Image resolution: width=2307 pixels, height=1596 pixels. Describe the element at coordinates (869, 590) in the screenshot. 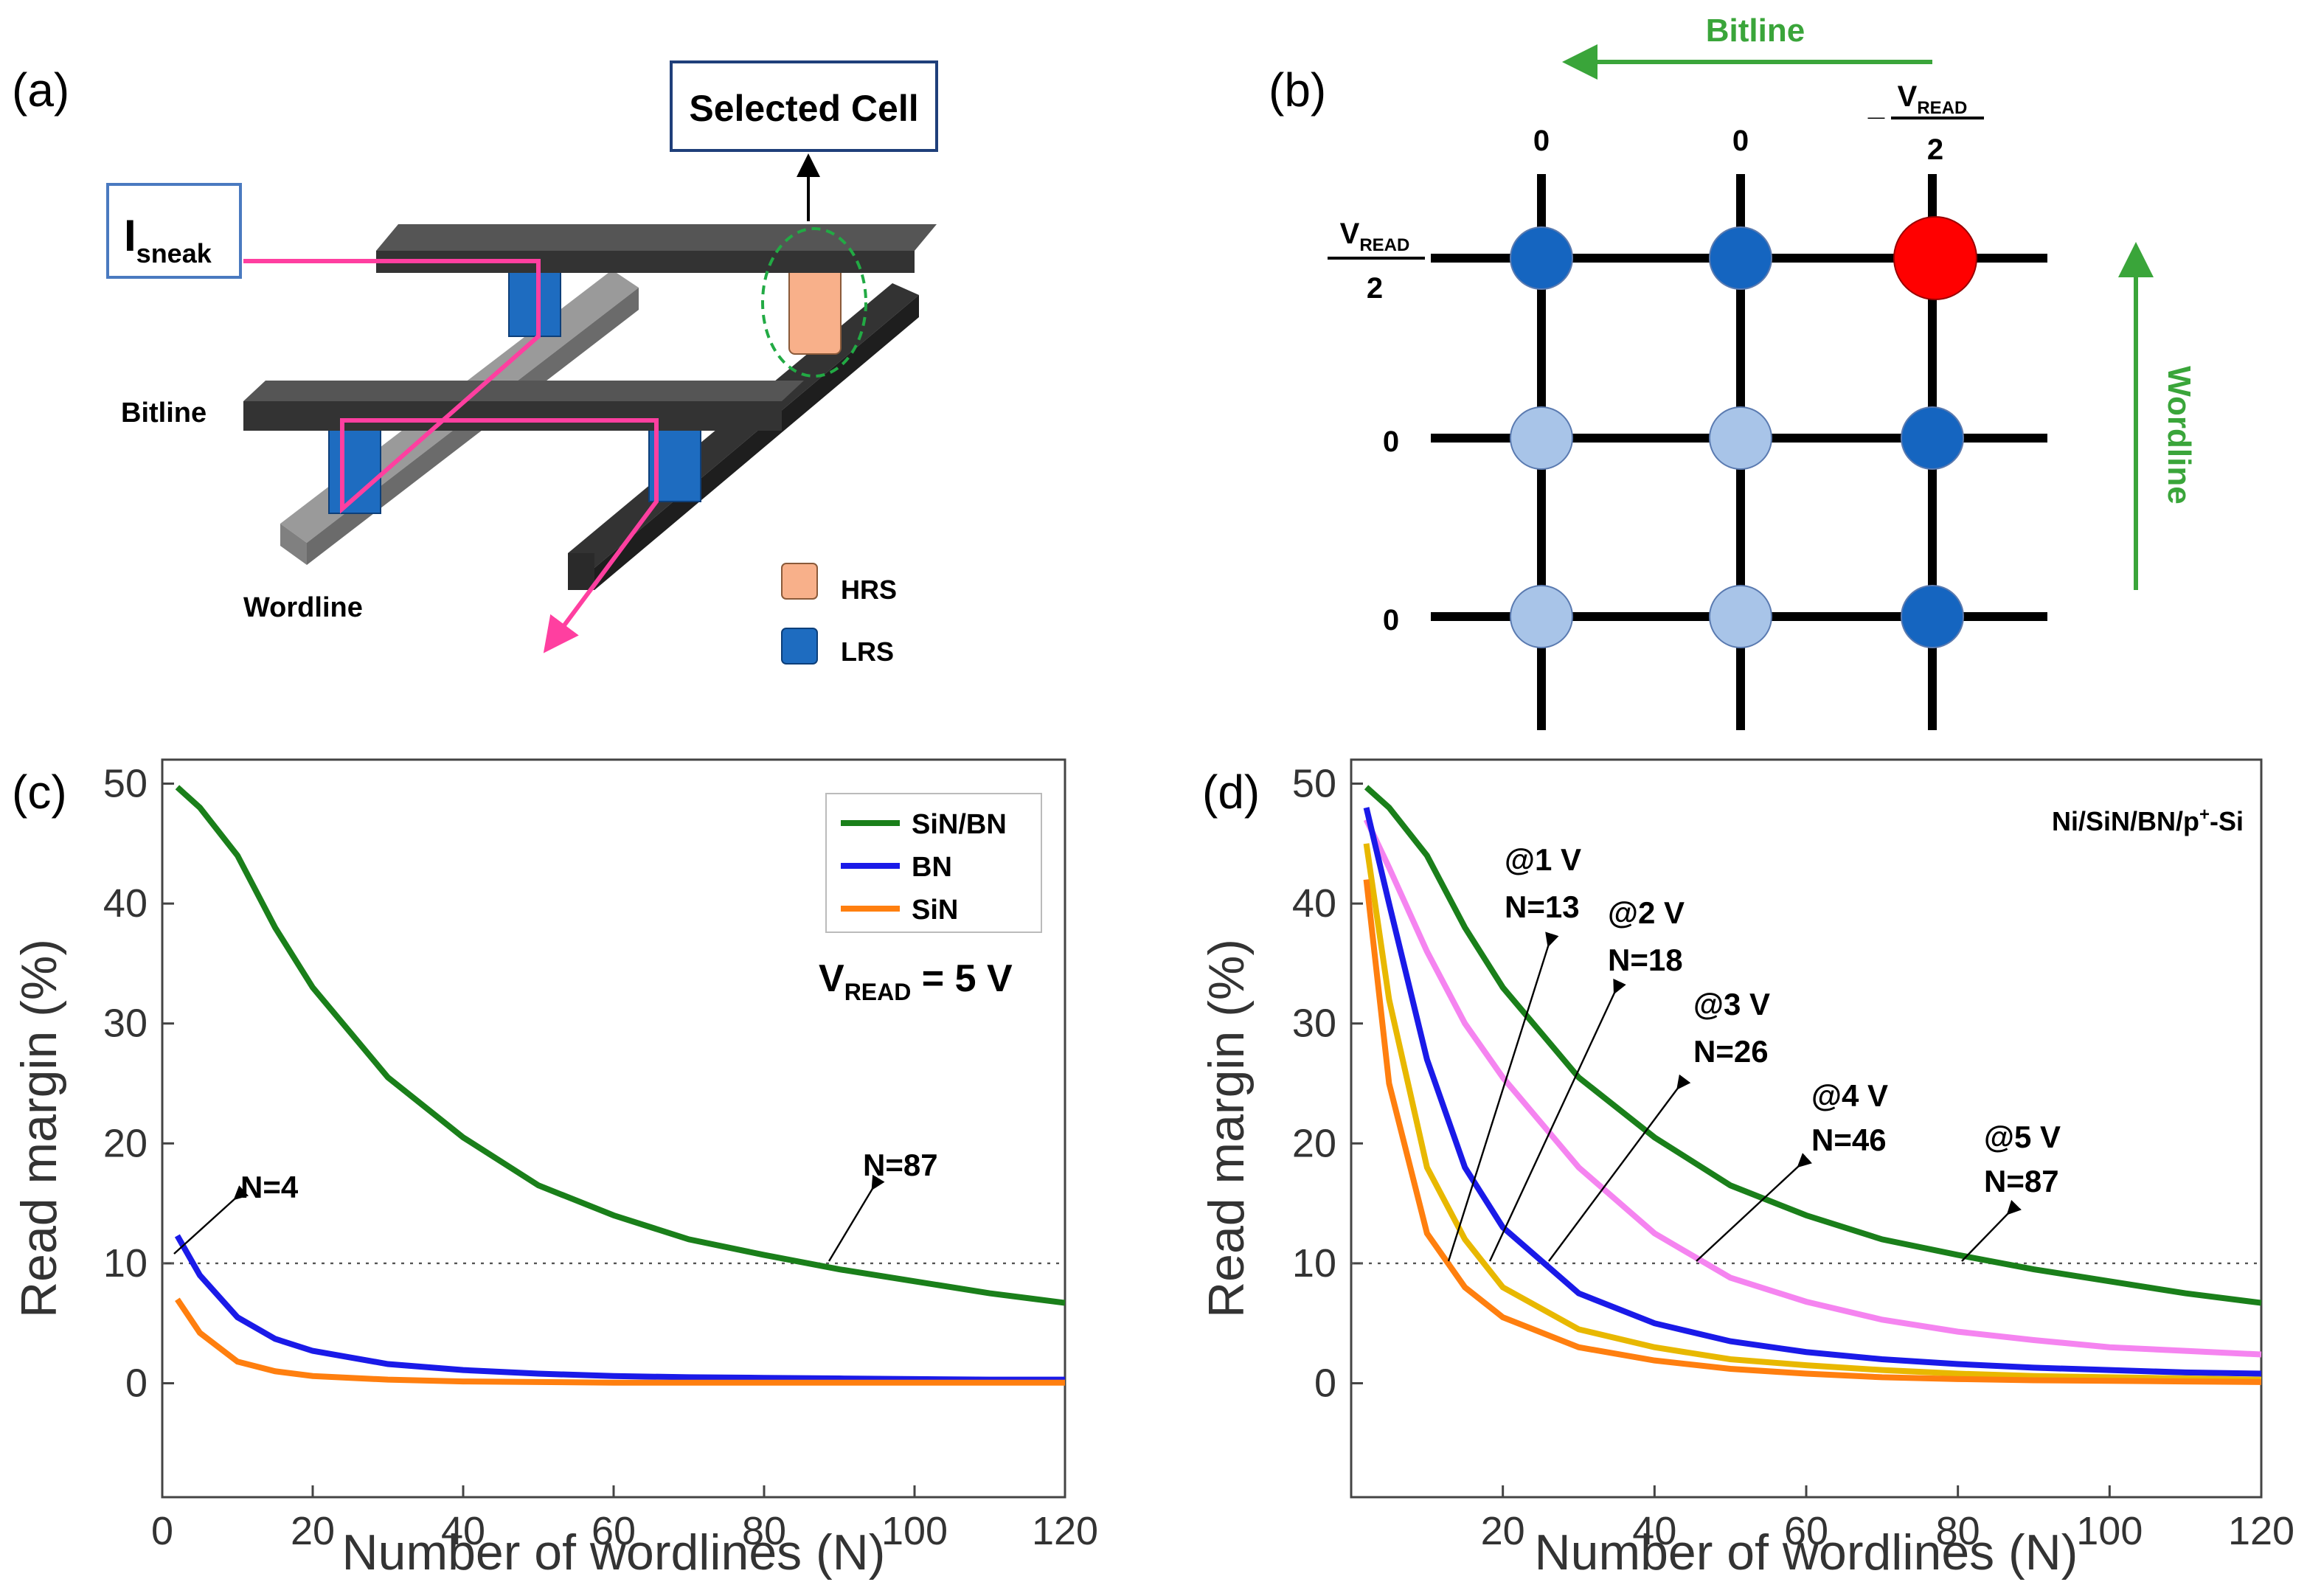

I see `legend-label: HRS` at that location.